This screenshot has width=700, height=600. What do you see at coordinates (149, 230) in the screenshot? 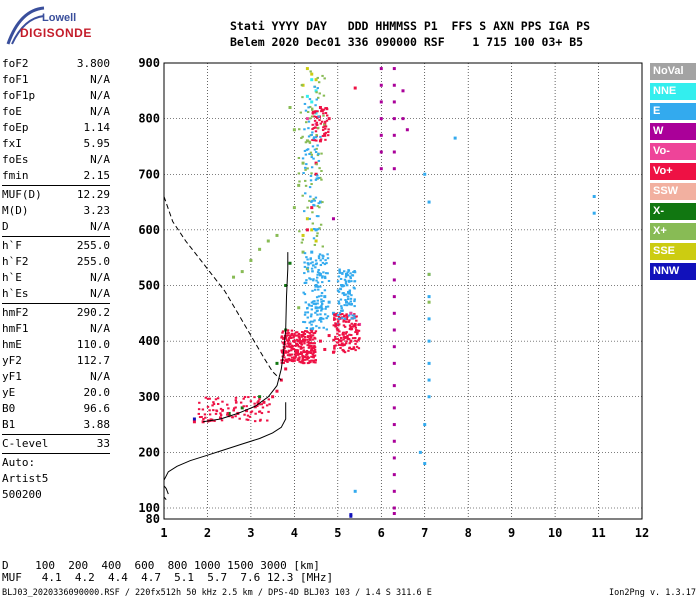
I see `y-tick-label: 600` at bounding box center [149, 230].